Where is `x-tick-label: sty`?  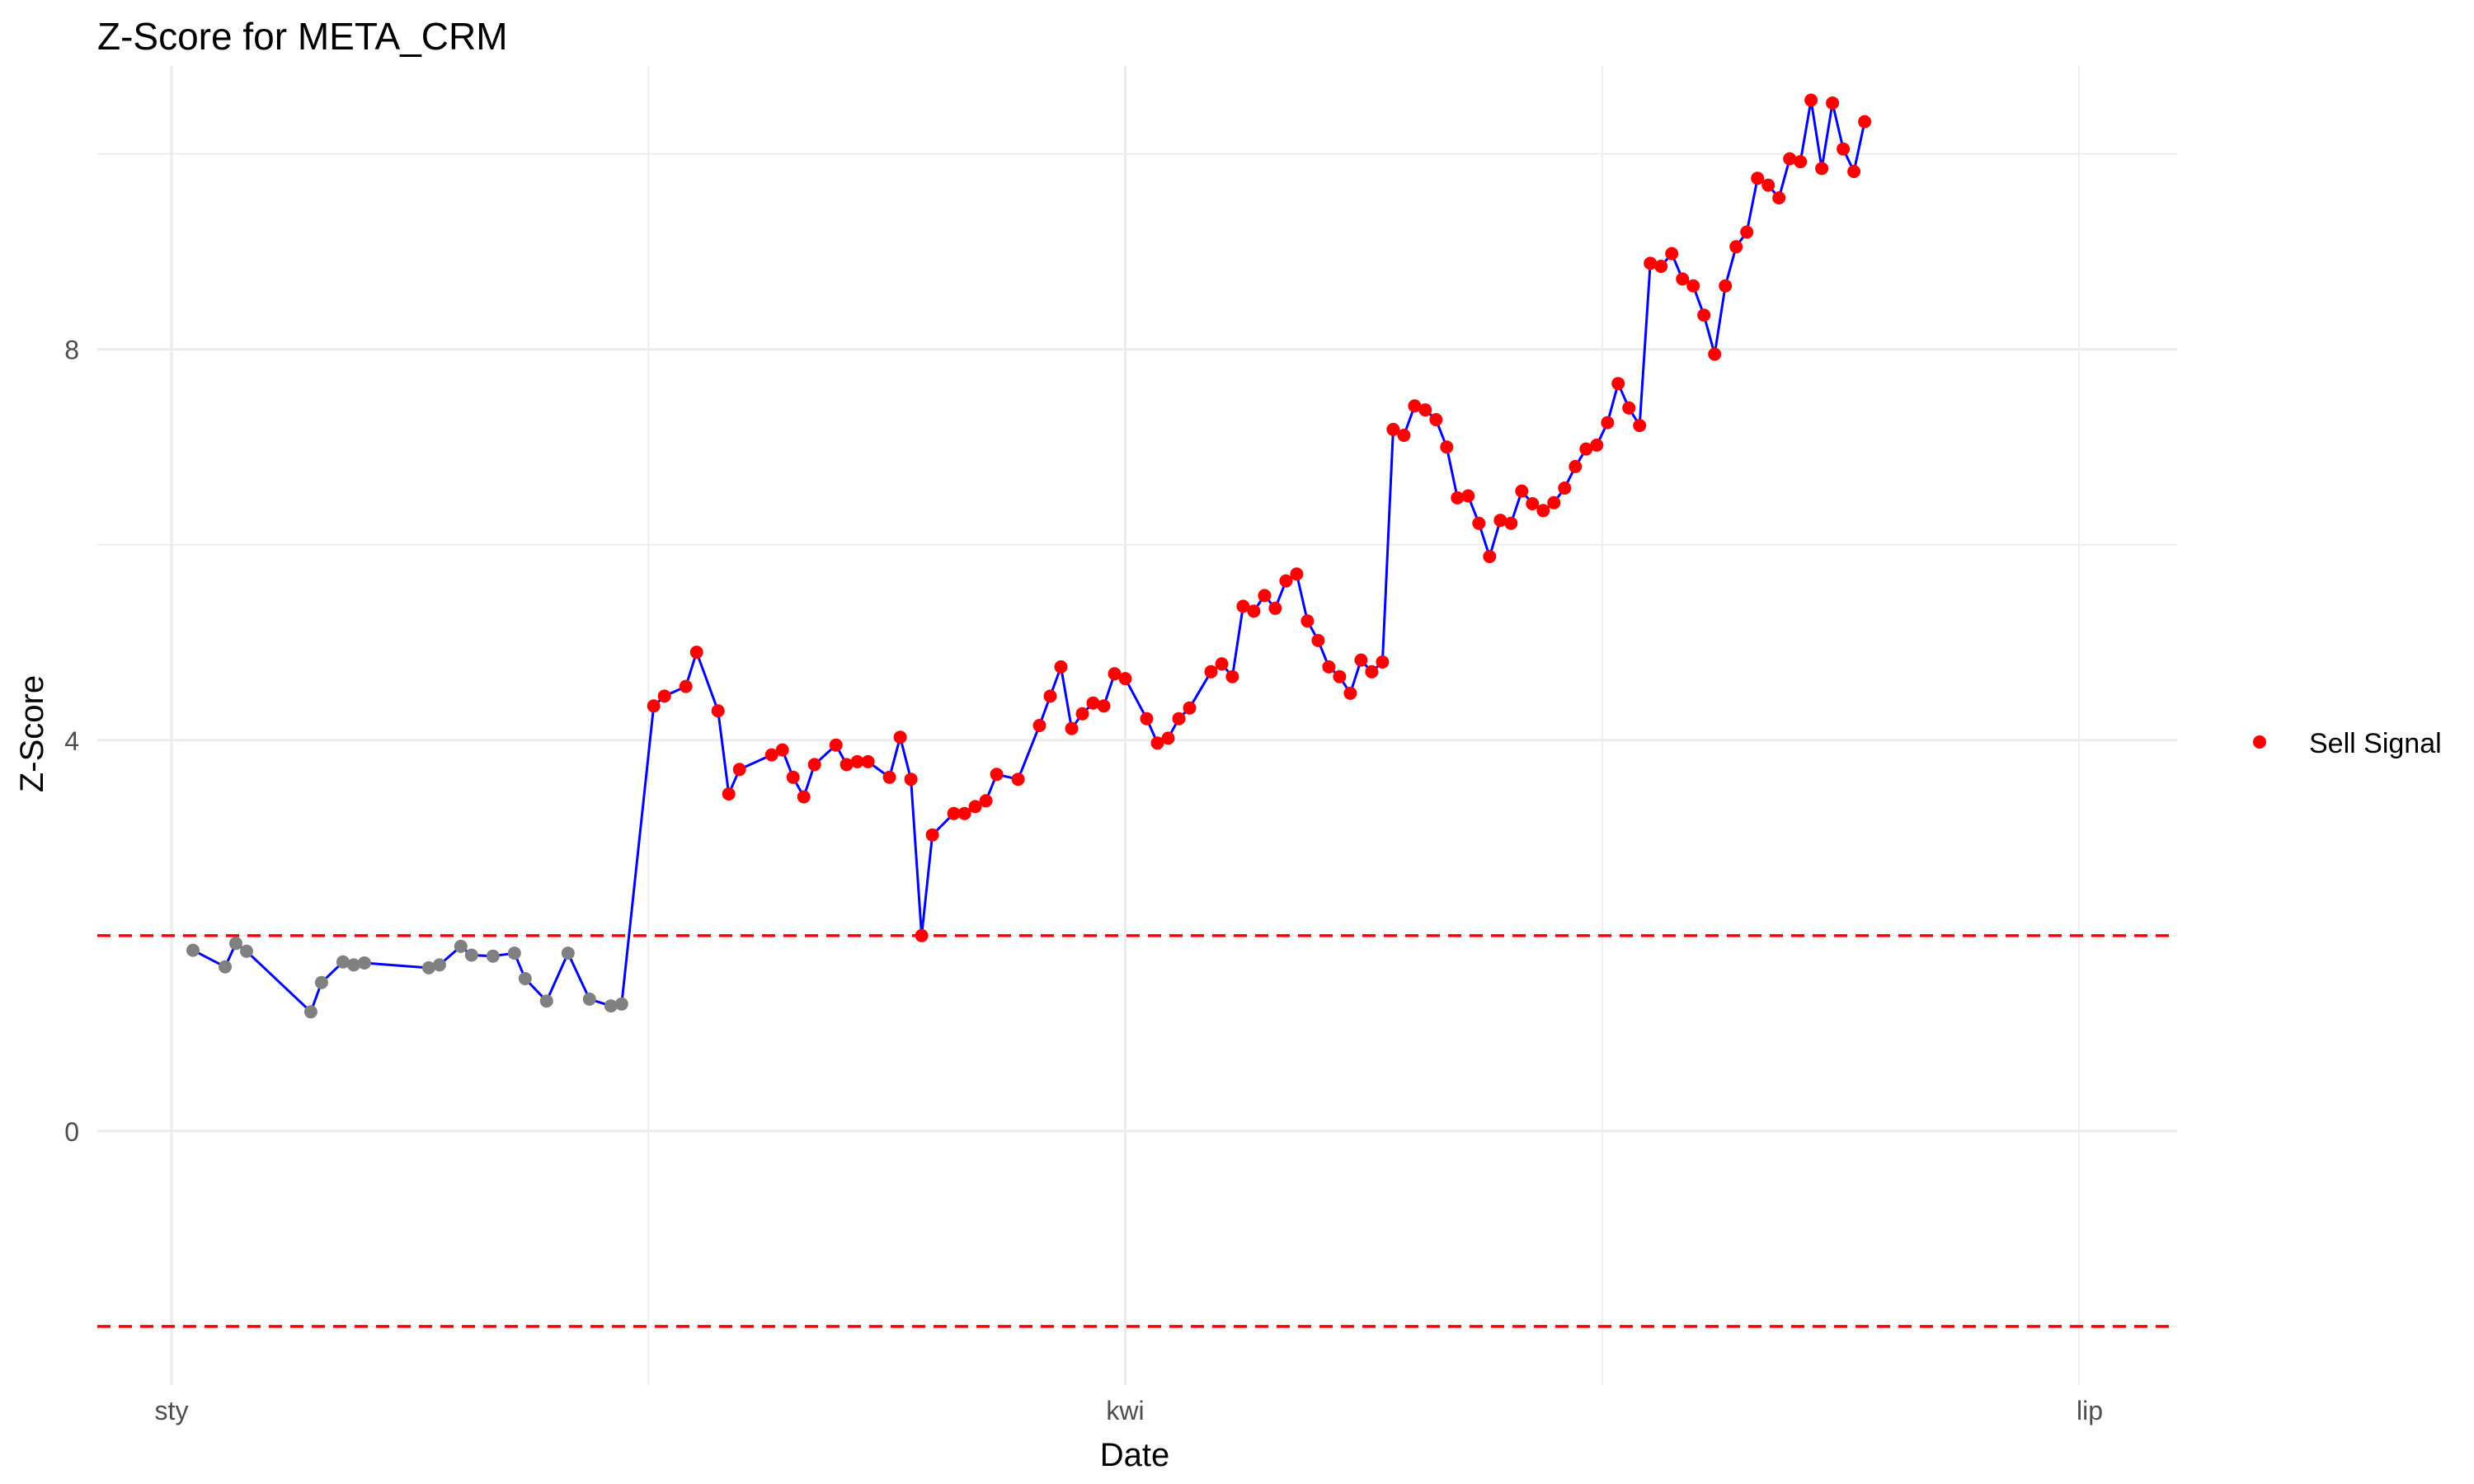
x-tick-label: sty is located at coordinates (172, 1410).